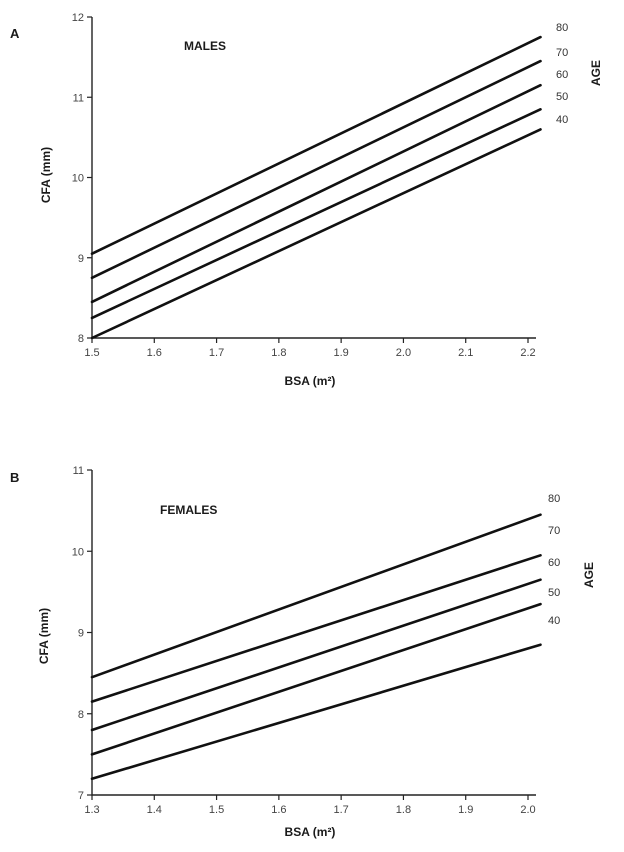 This screenshot has width=624, height=852. I want to click on panel-a-age-label-80: 80, so click(562, 28).